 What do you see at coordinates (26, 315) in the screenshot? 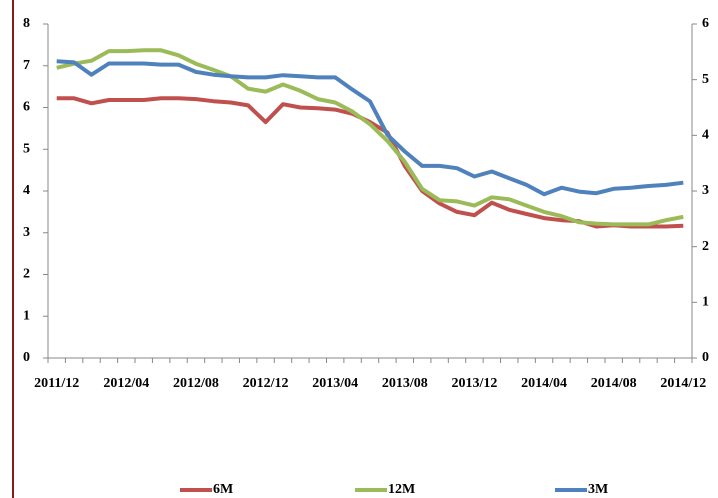
I see `y-tick-label: 1` at bounding box center [26, 315].